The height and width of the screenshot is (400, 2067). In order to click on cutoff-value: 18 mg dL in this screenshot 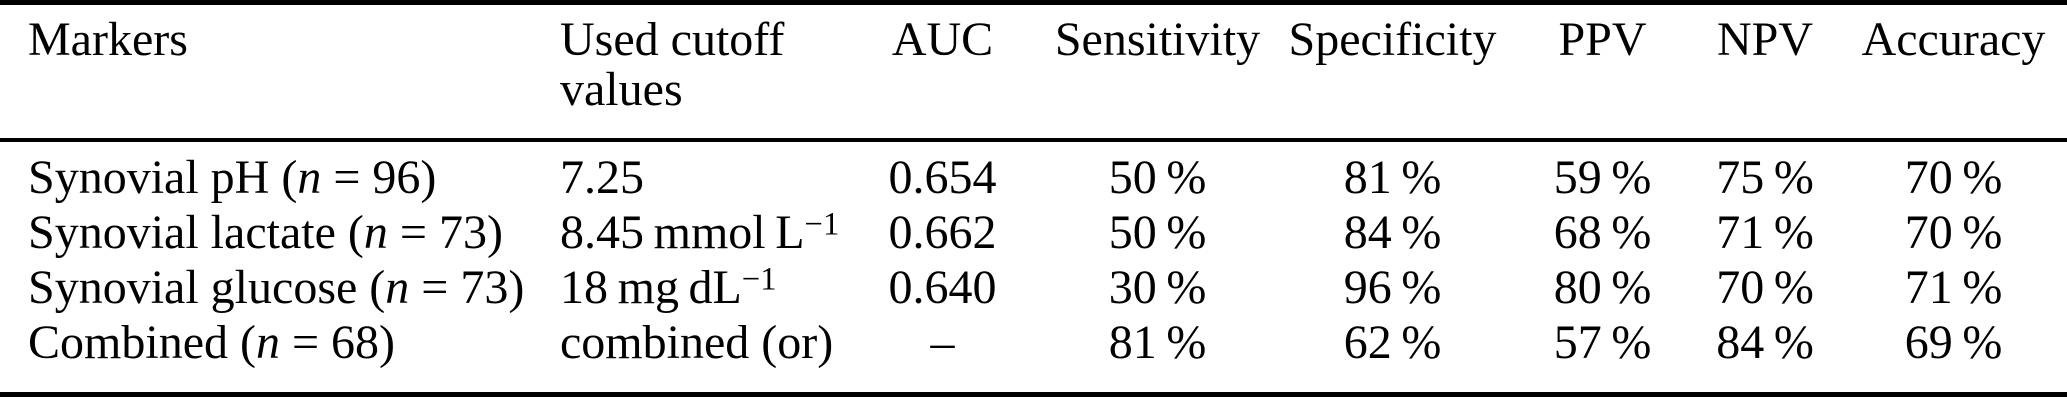, I will do `click(651, 287)`.